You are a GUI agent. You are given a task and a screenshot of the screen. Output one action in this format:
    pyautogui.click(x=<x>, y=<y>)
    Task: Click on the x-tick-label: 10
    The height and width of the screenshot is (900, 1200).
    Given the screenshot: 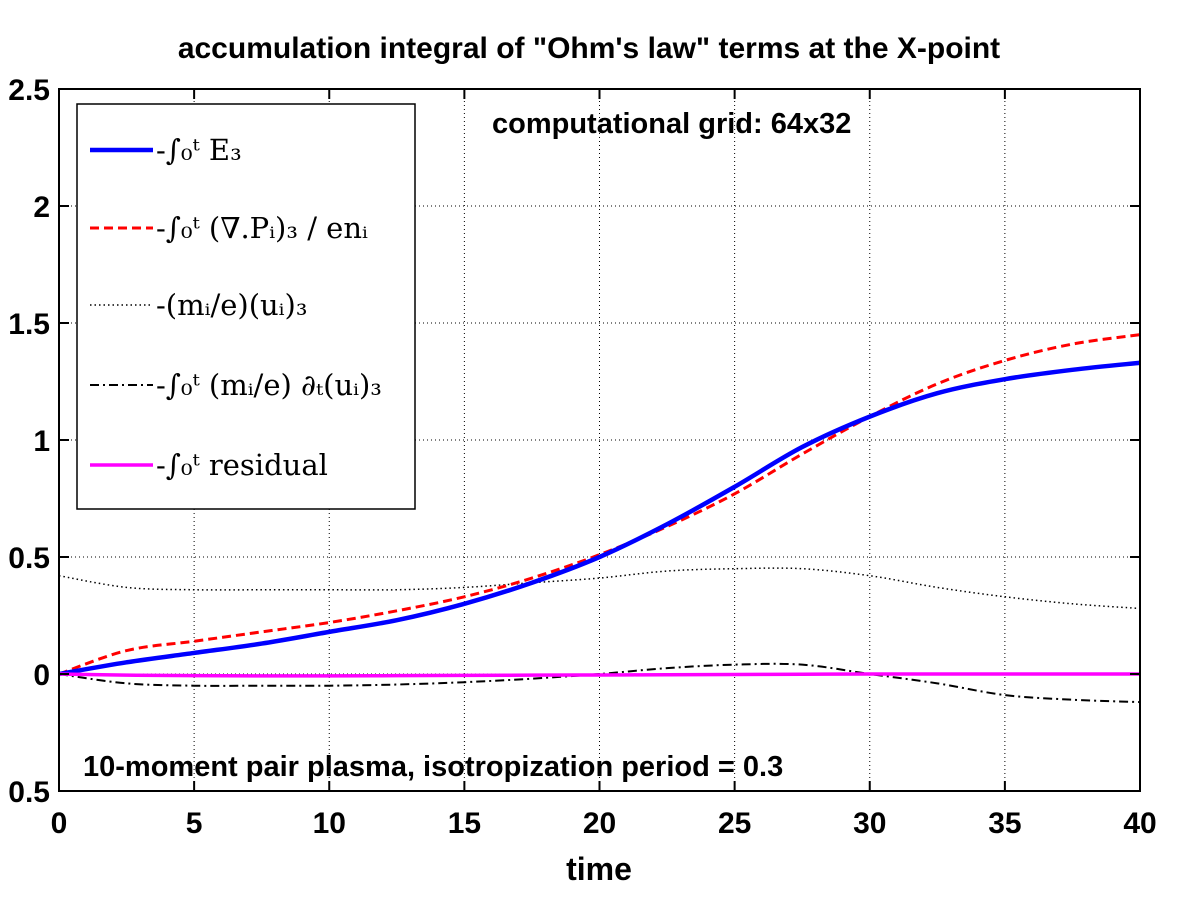 What is the action you would take?
    pyautogui.click(x=329, y=823)
    